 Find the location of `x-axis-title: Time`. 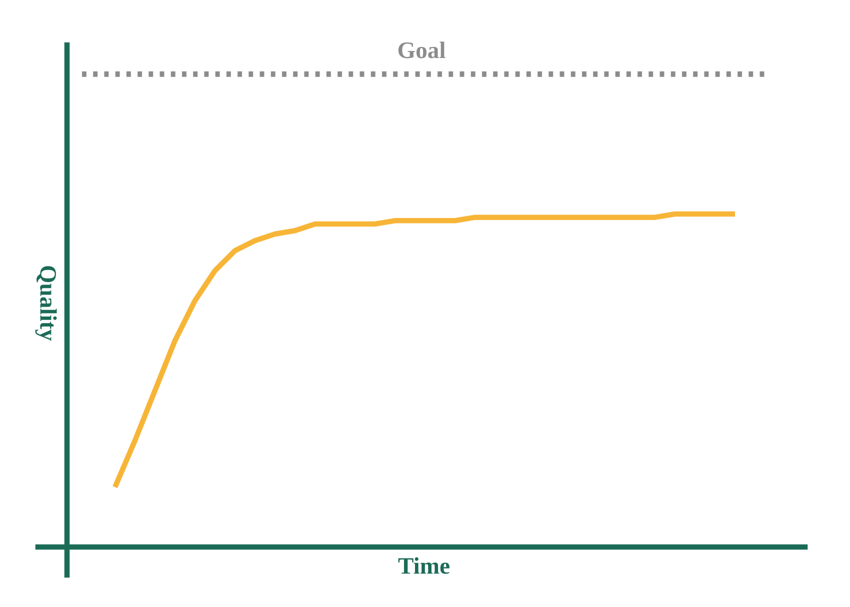

x-axis-title: Time is located at coordinates (424, 565).